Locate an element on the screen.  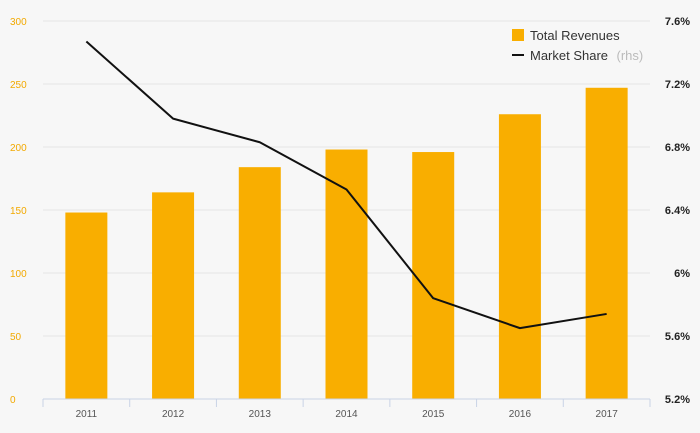
x-tick-label: 2017 is located at coordinates (607, 414).